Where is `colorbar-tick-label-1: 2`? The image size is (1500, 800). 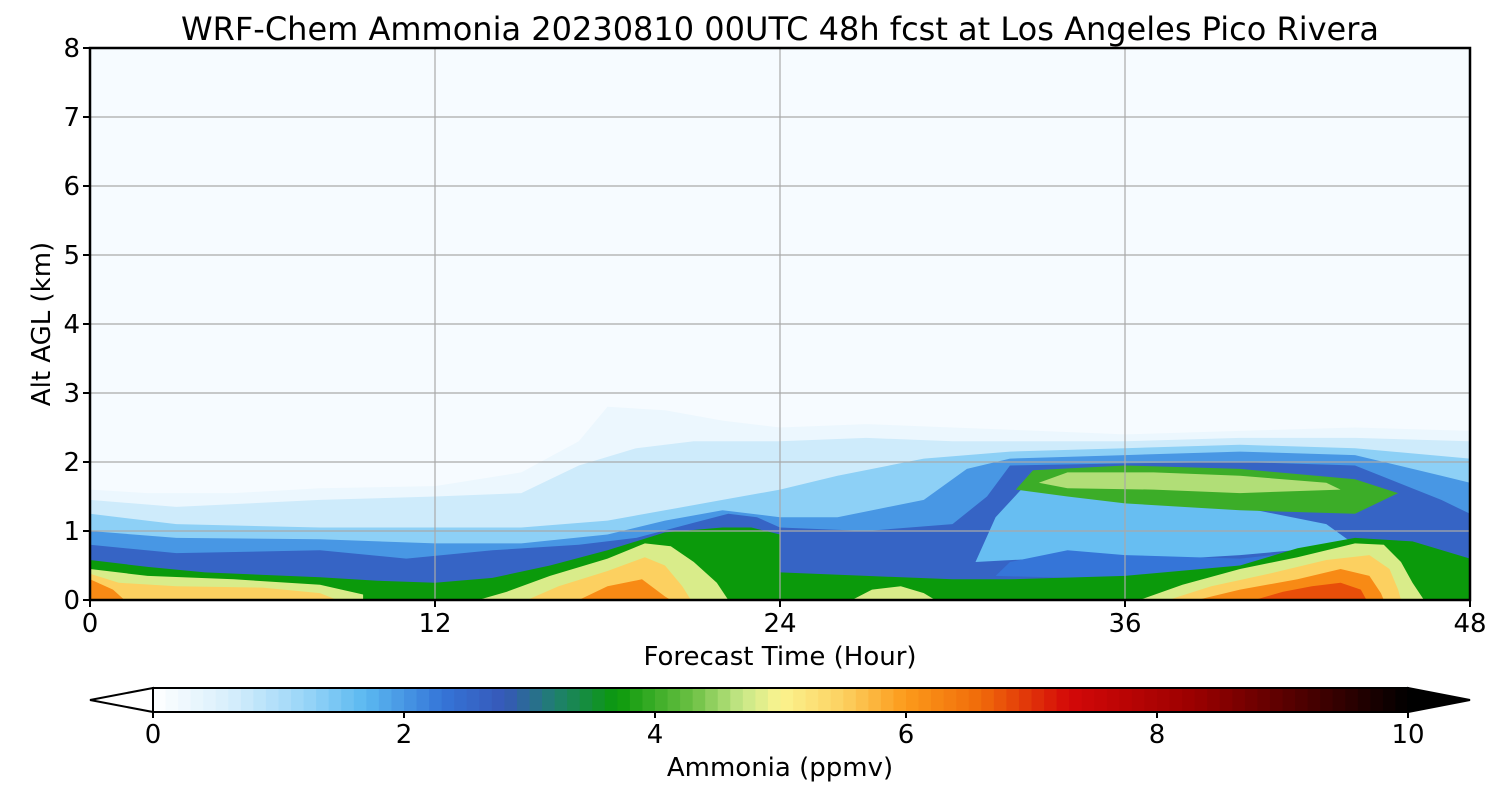
colorbar-tick-label-1: 2 is located at coordinates (404, 735).